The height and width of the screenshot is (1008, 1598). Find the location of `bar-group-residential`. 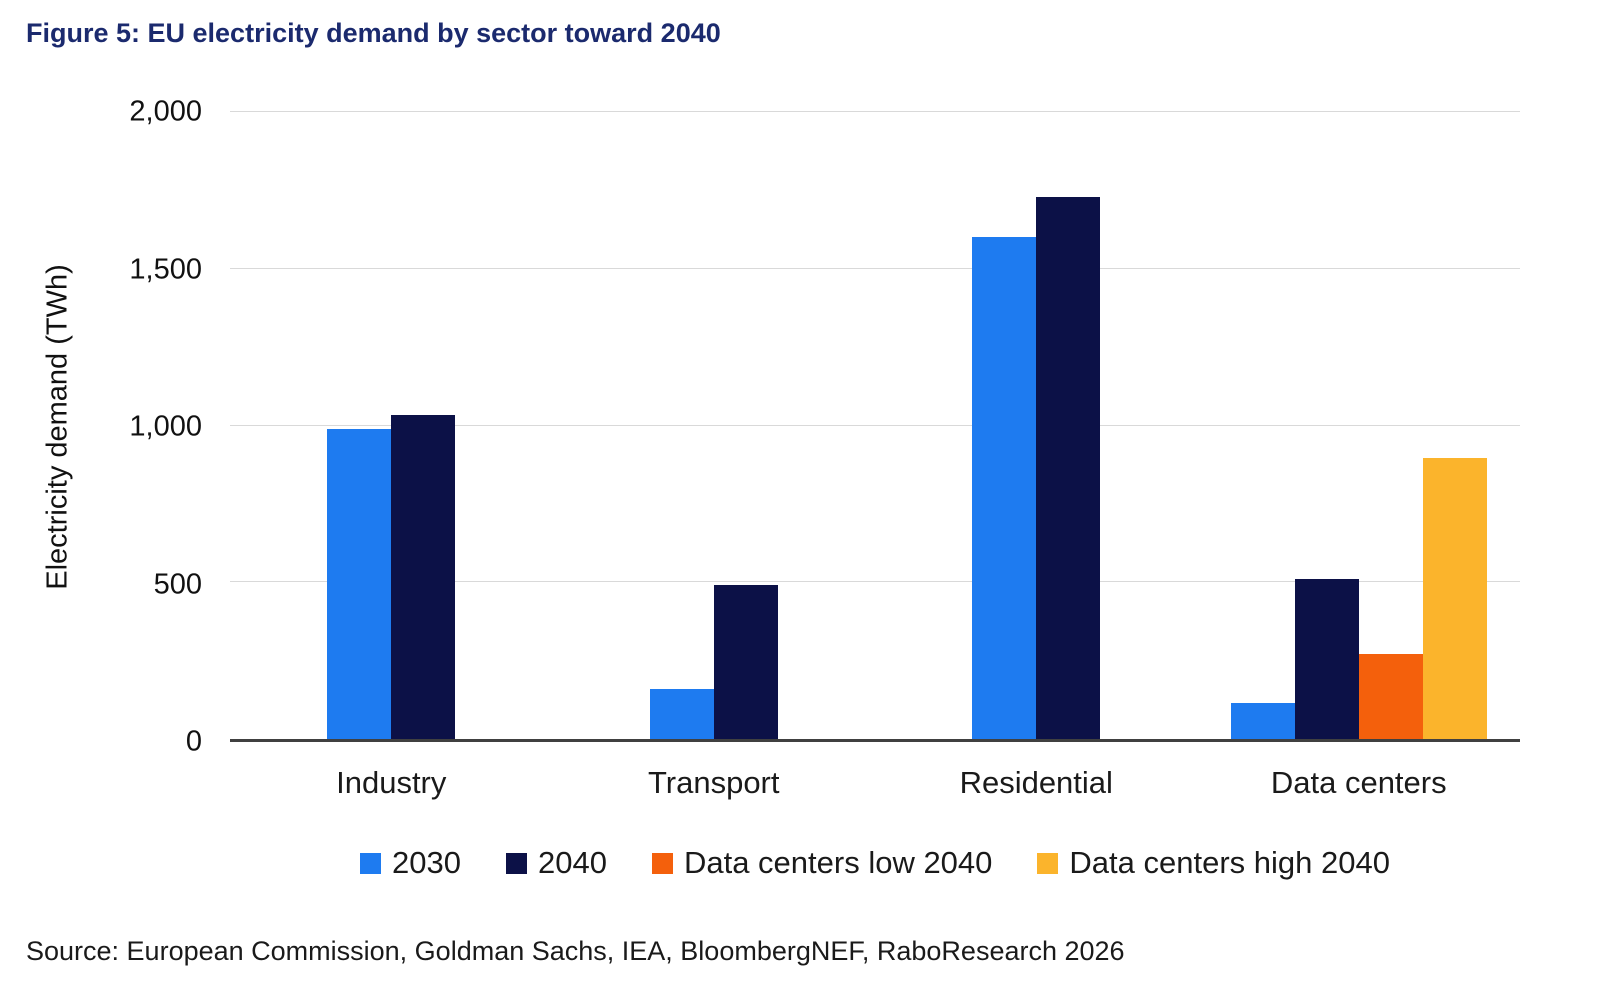

bar-group-residential is located at coordinates (1036, 425).